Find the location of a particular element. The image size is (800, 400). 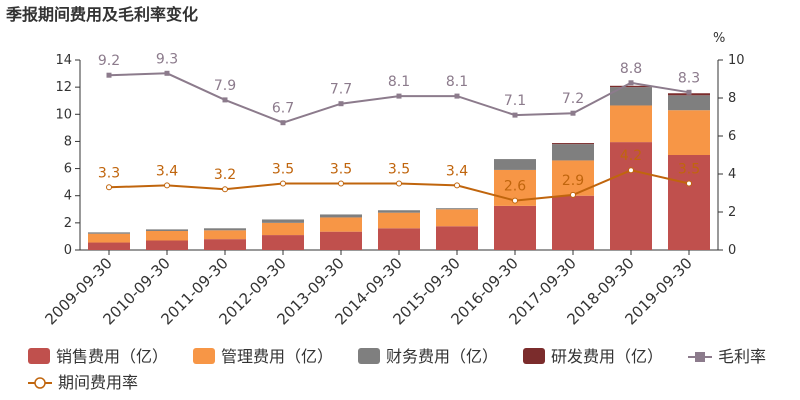

y-left-tick-label: 6 is located at coordinates (68, 169).